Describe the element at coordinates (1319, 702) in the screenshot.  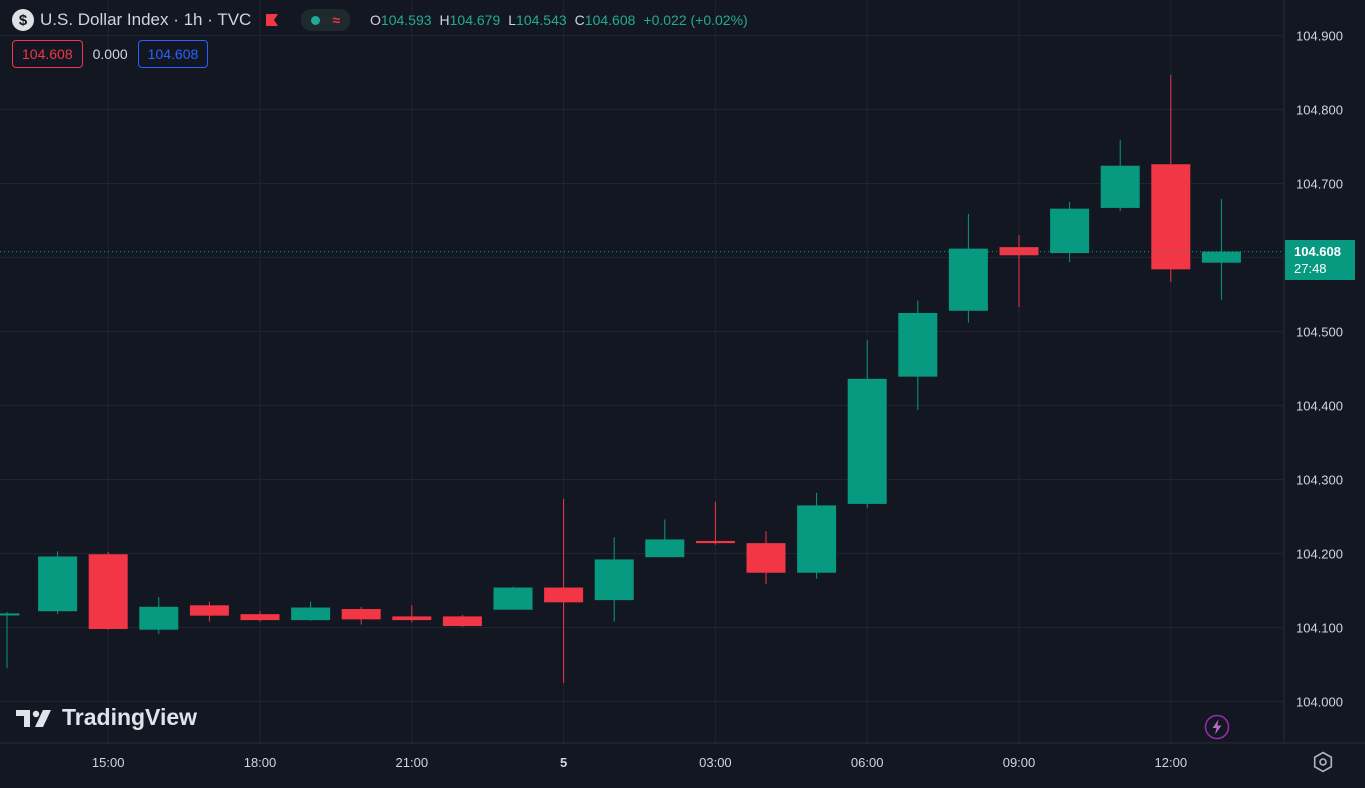
I see `price-tick-label: 104.000` at that location.